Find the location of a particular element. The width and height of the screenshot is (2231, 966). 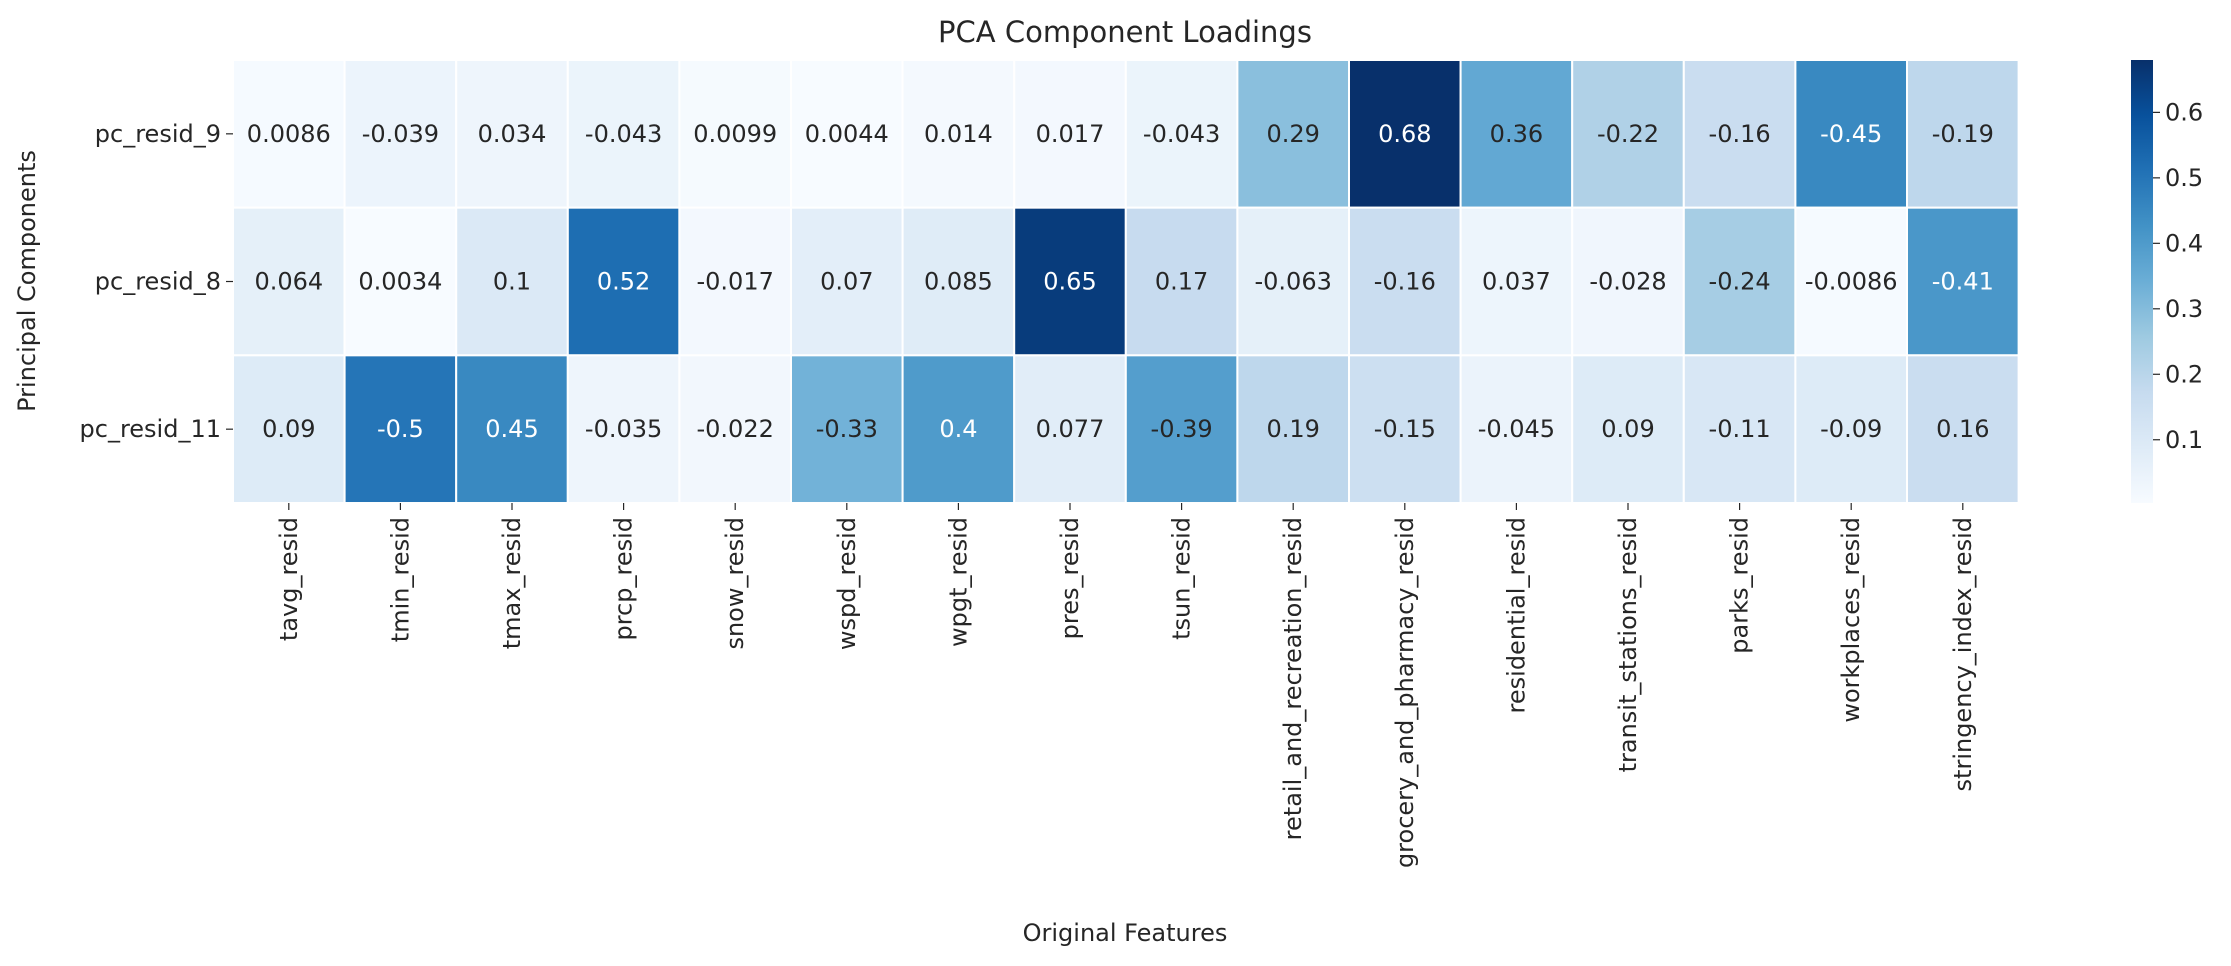

cell-value-label: 0.0034 is located at coordinates (400, 282).